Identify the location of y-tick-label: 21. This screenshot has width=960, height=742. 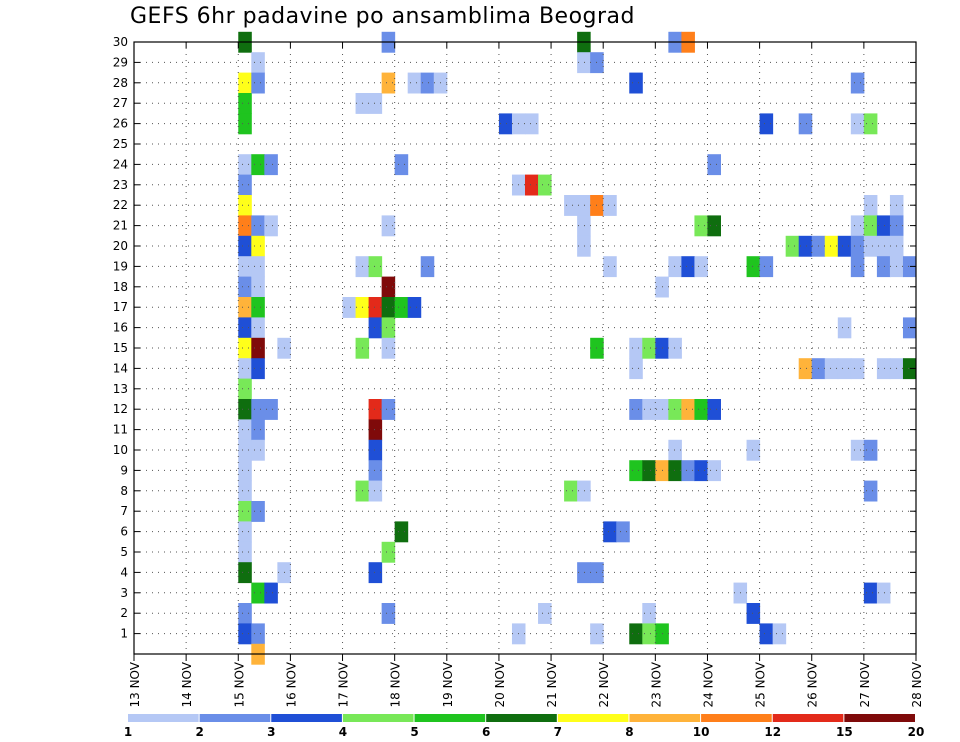
(120, 226).